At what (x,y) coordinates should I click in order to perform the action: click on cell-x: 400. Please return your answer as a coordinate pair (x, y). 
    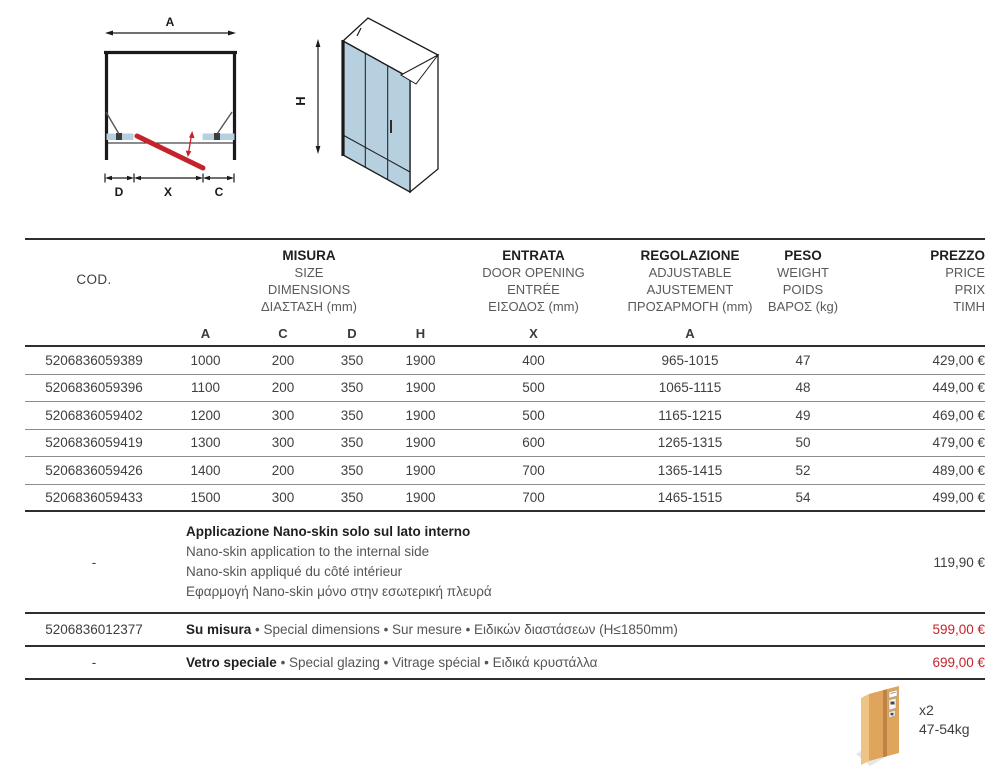
    Looking at the image, I should click on (533, 360).